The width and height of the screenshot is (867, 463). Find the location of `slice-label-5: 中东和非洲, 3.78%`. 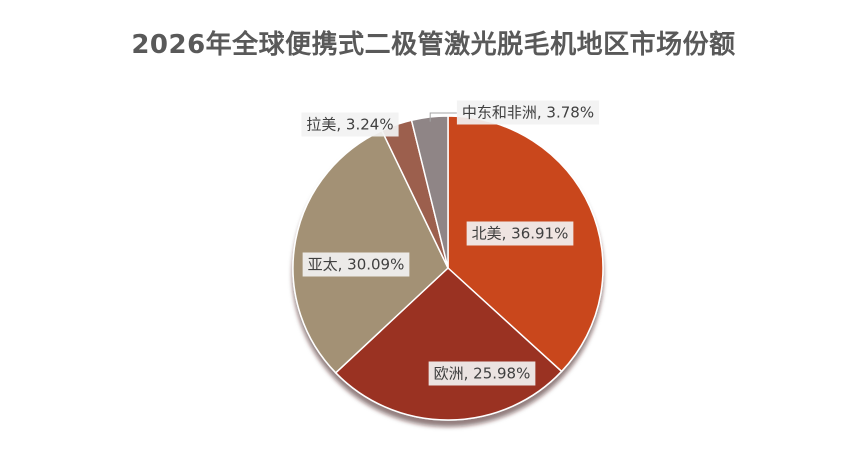

slice-label-5: 中东和非洲, 3.78% is located at coordinates (528, 112).